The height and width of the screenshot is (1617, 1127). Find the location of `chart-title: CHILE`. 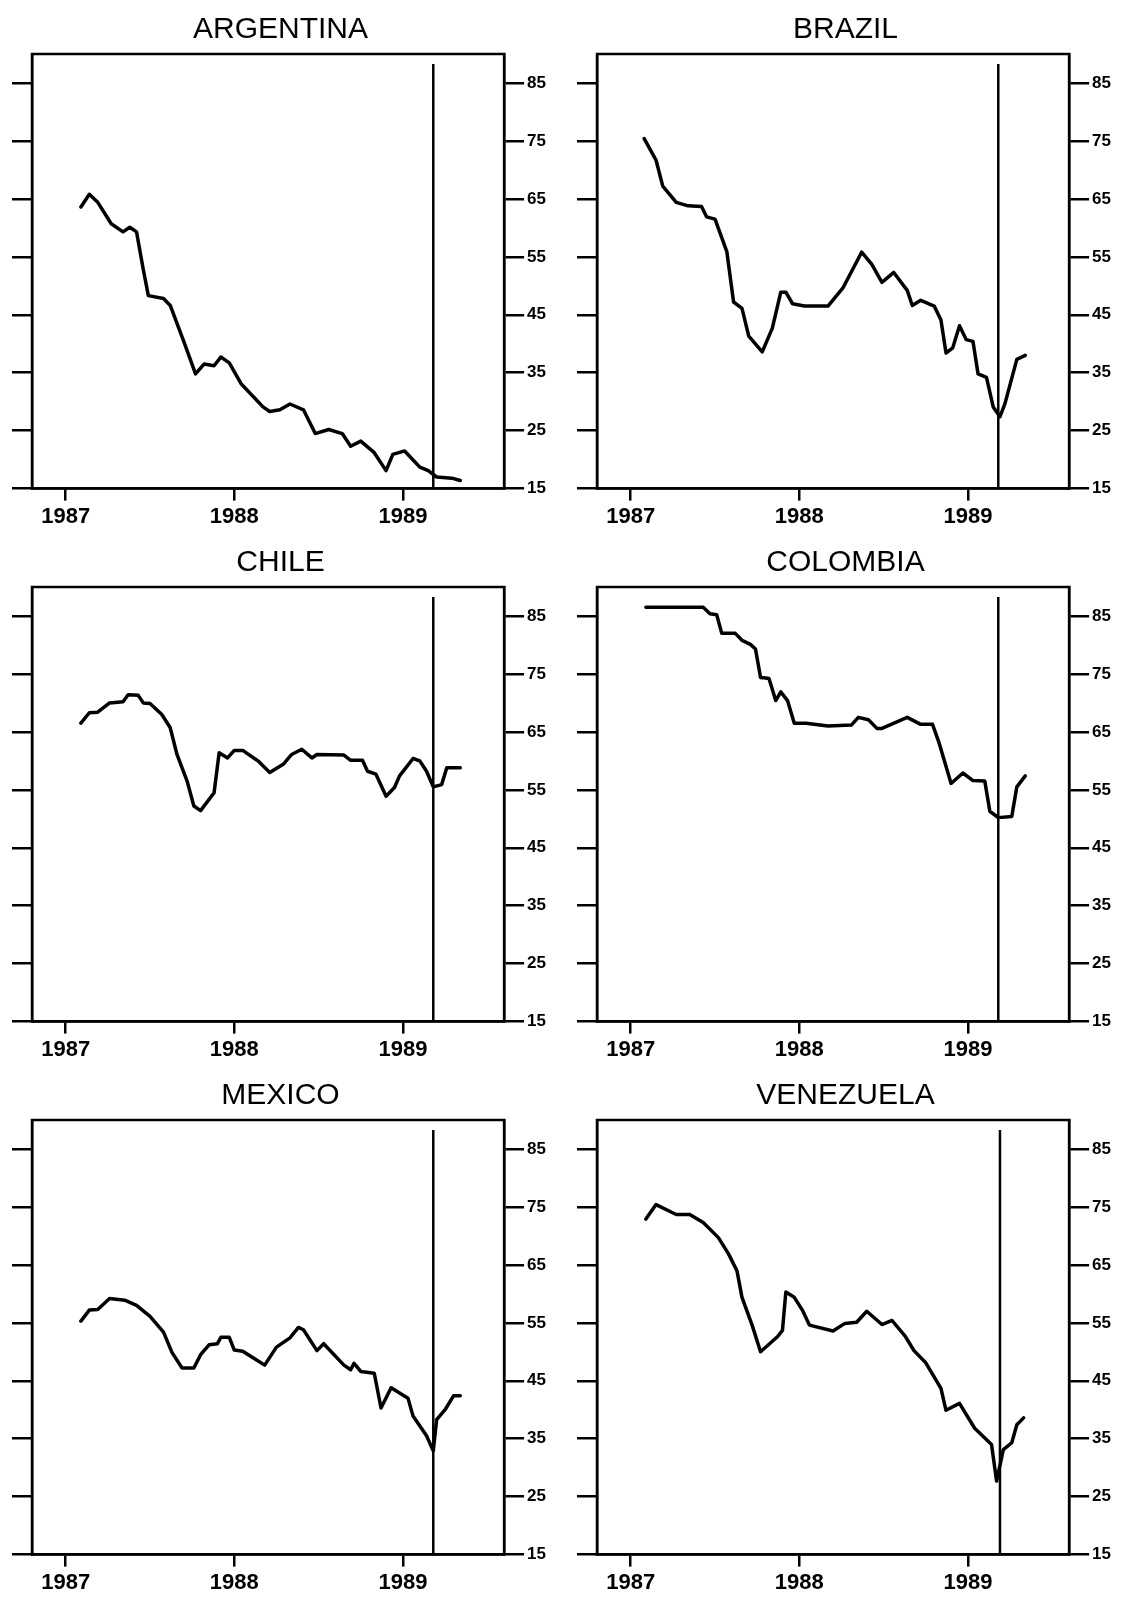

chart-title: CHILE is located at coordinates (280, 561).